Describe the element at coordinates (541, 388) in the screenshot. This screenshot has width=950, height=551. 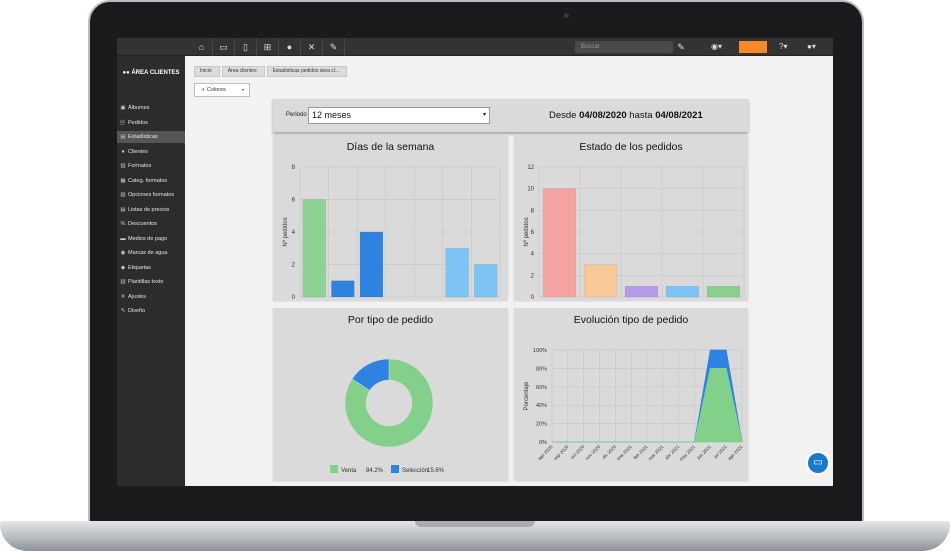
I see `y-tick-label: 60%` at that location.